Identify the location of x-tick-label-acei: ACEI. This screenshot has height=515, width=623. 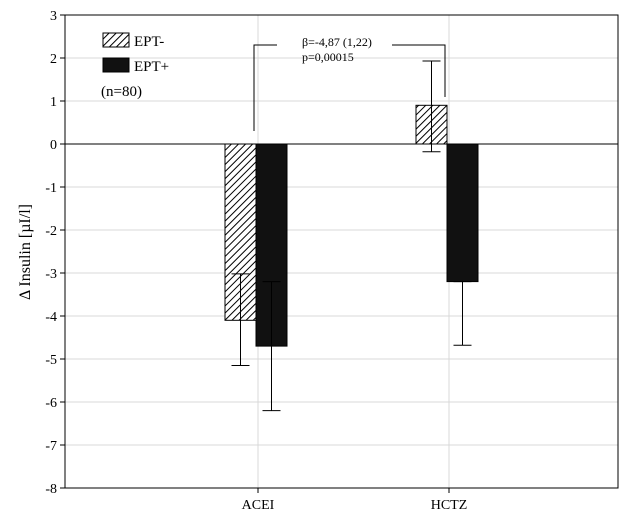
(258, 505).